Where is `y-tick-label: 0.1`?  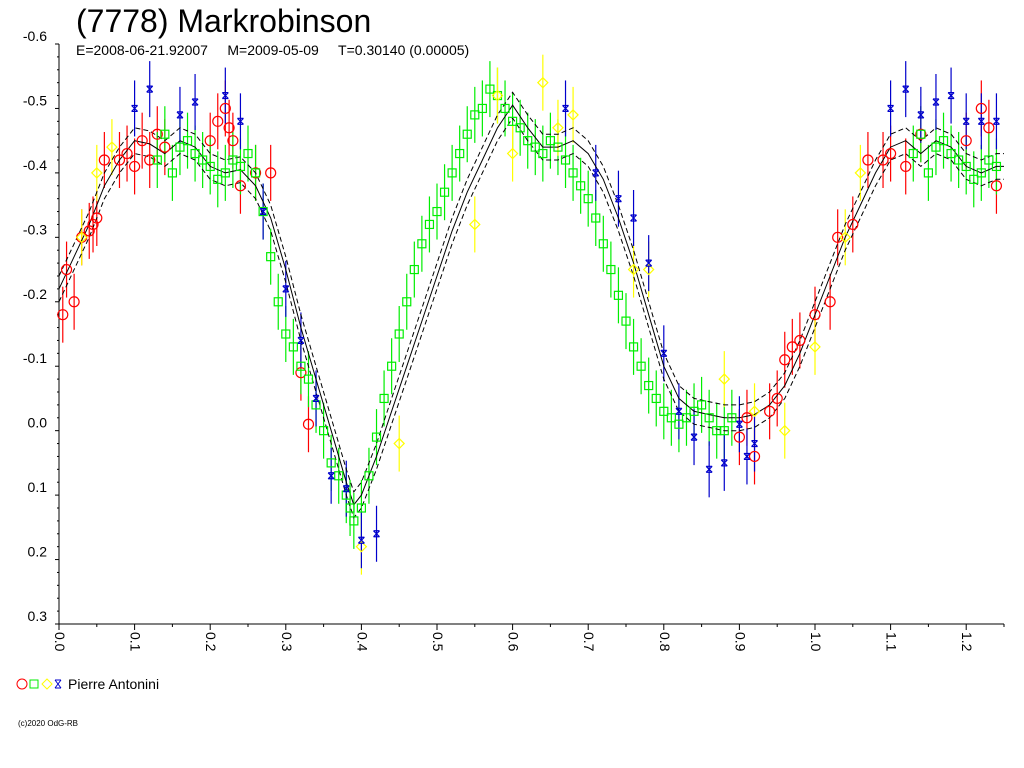
y-tick-label: 0.1 is located at coordinates (38, 487).